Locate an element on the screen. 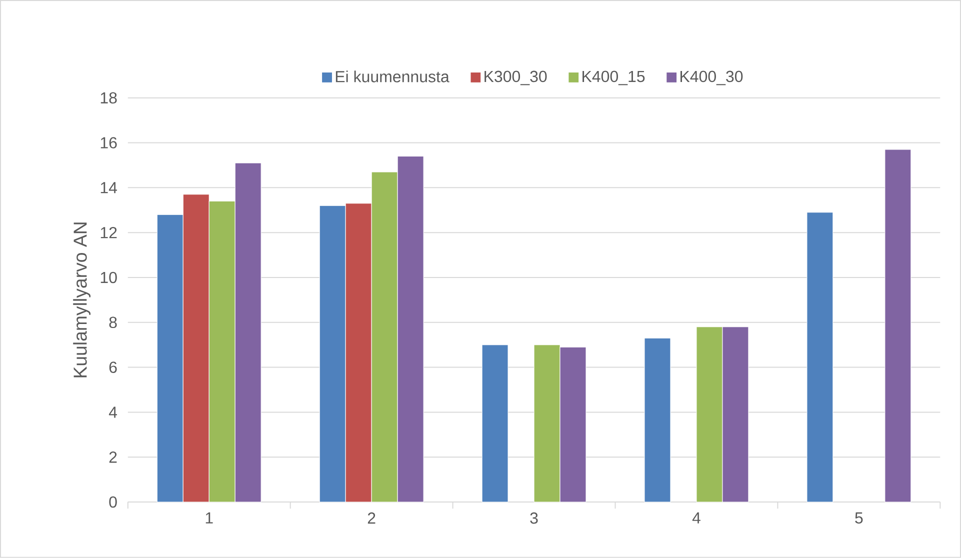  legend-label: Ei kuumennusta is located at coordinates (393, 76).